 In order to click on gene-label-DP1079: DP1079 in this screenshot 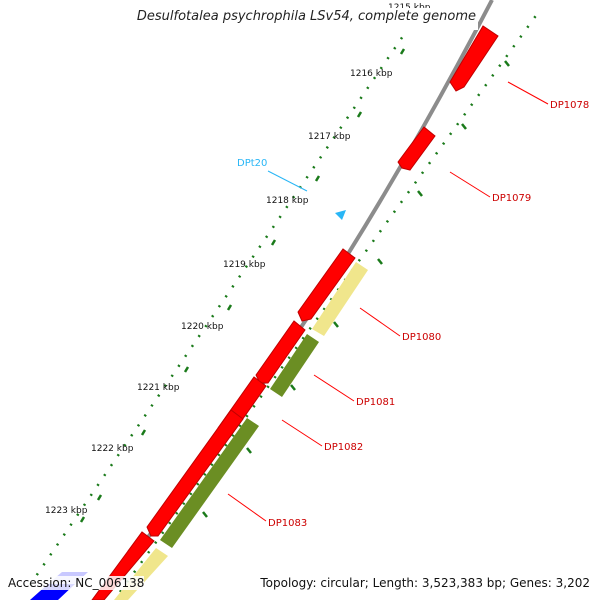, I will do `click(511, 198)`.